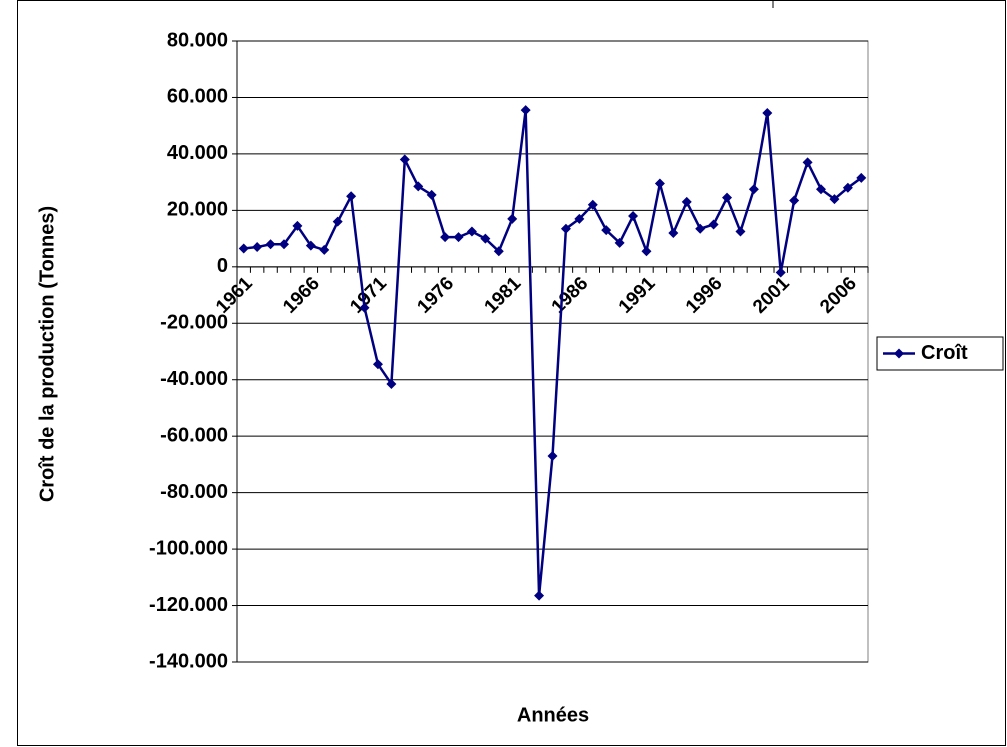  What do you see at coordinates (197, 97) in the screenshot?
I see `y-tick-label: 60.000` at bounding box center [197, 97].